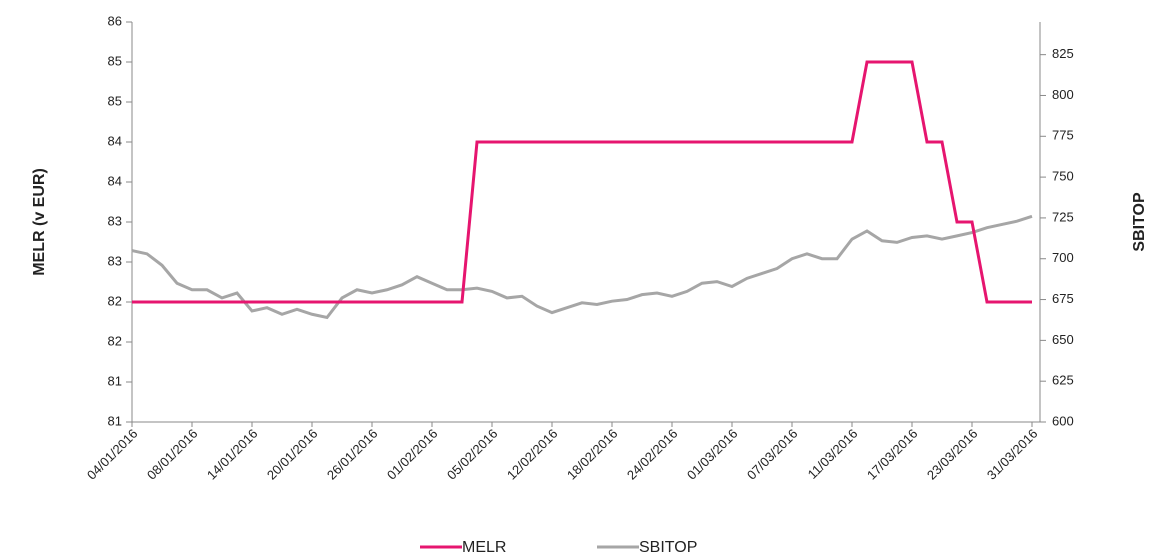 The width and height of the screenshot is (1153, 558). I want to click on x-tick-label: 24/02/2016, so click(652, 454).